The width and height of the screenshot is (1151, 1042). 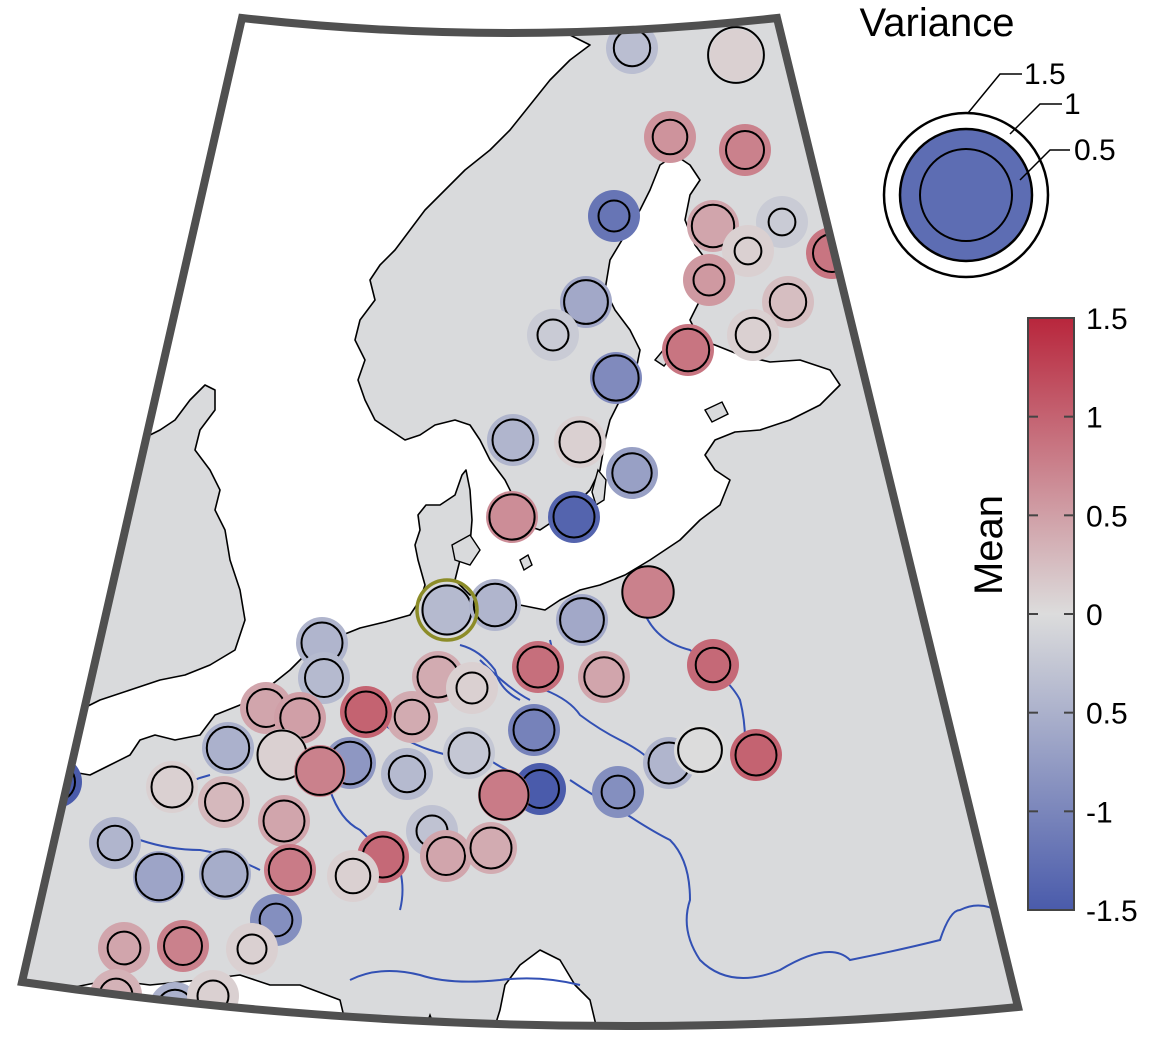 What do you see at coordinates (937, 23) in the screenshot?
I see `variance-legend-title: Variance` at bounding box center [937, 23].